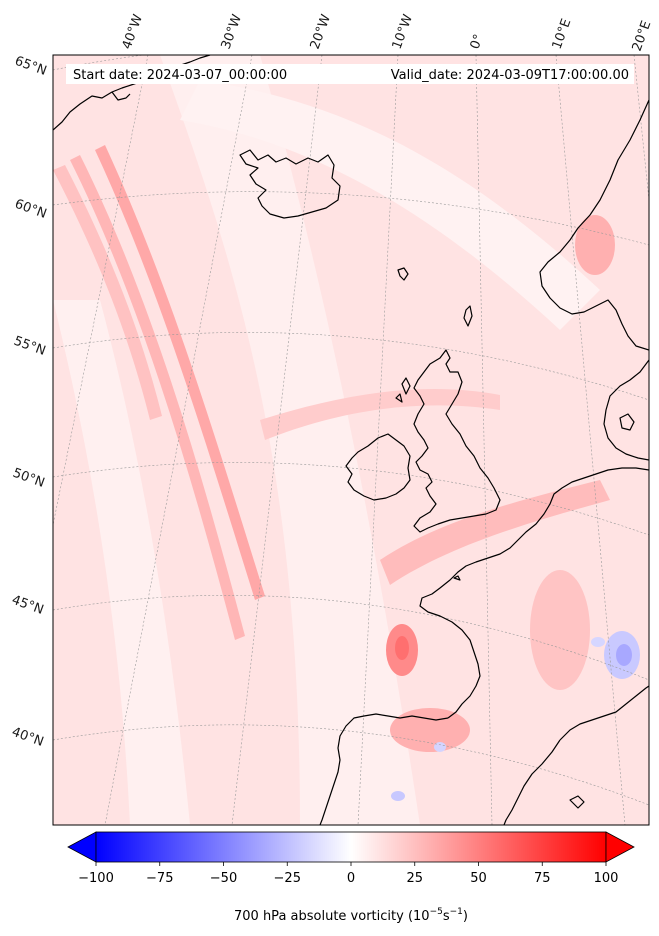  I want to click on lon-label-20w: 20°W, so click(321, 31).